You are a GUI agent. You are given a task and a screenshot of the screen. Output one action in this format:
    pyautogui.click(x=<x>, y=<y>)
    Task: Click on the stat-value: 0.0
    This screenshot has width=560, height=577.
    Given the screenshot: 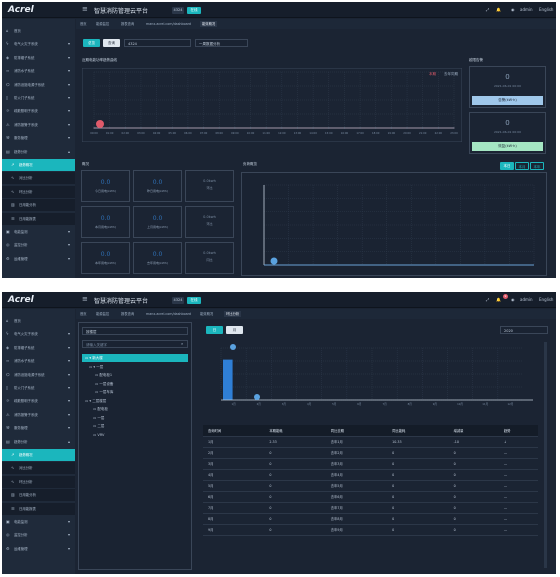 What is the action you would take?
    pyautogui.click(x=157, y=254)
    